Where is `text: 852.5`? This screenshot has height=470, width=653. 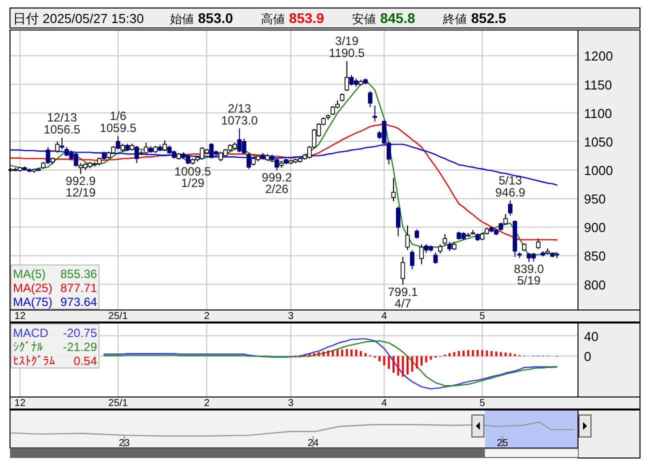
text: 852.5 is located at coordinates (488, 18).